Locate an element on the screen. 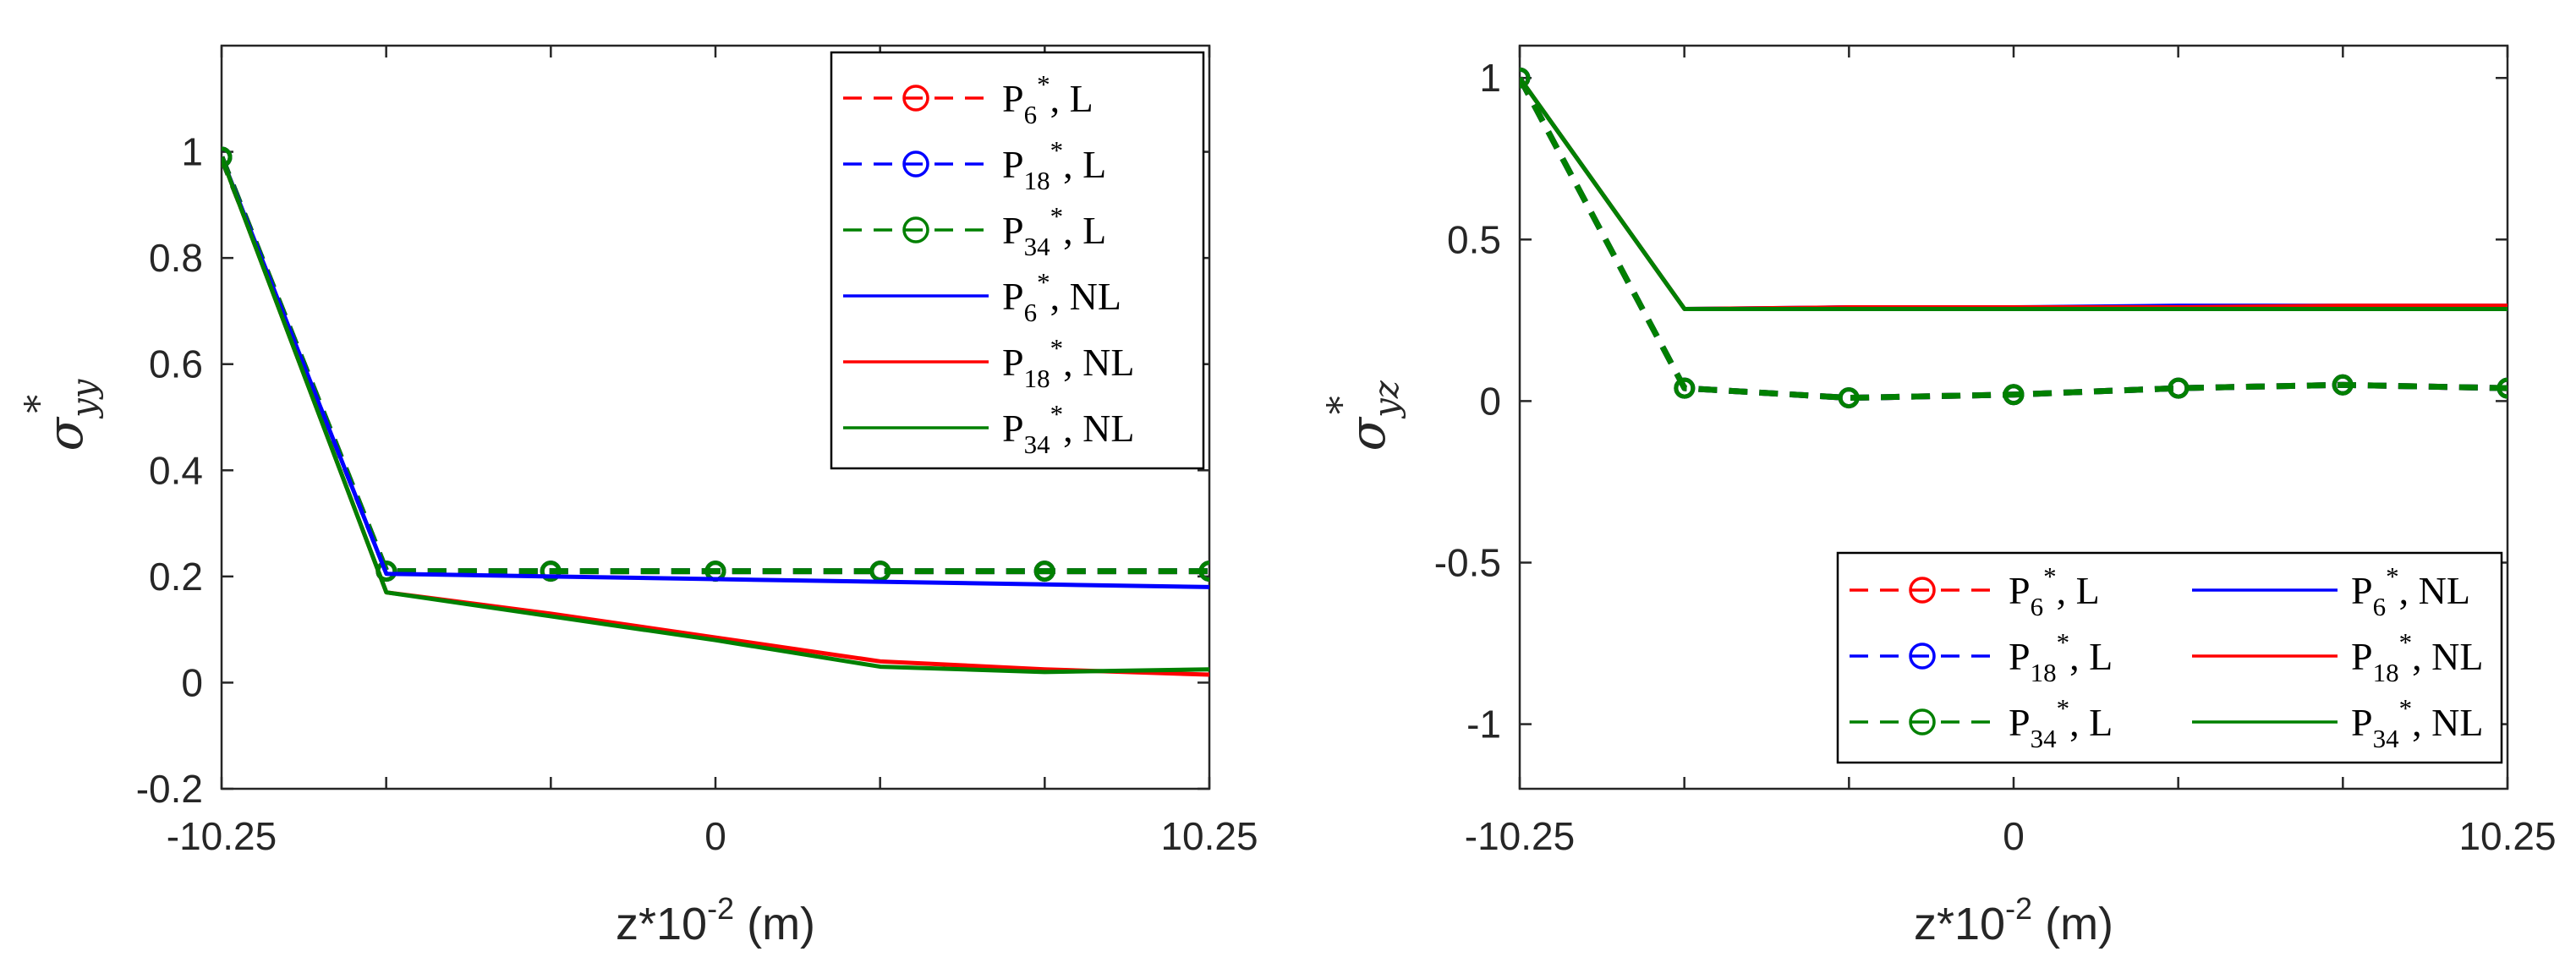  chart2-ylabel: σyz* is located at coordinates (1363, 416).